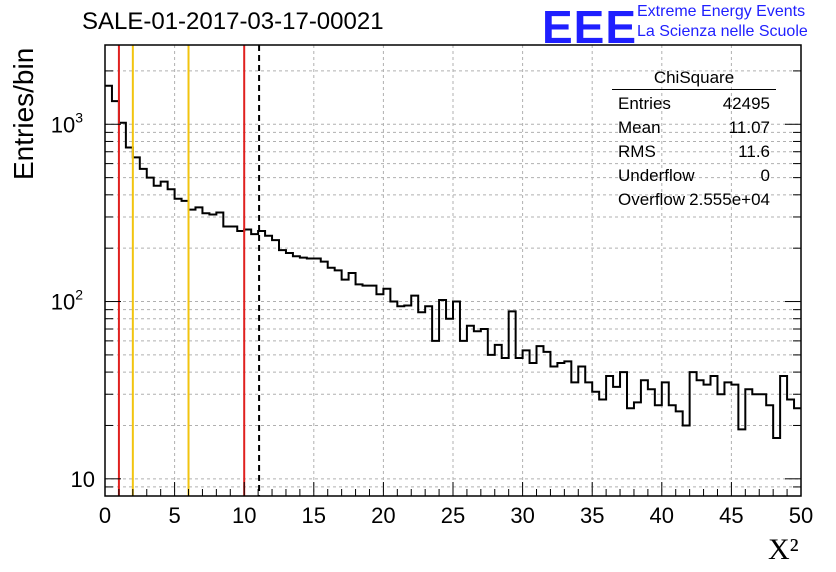 Image resolution: width=836 pixels, height=572 pixels. What do you see at coordinates (233, 21) in the screenshot?
I see `chart-title: SALE-01-2017-03-17-00021` at bounding box center [233, 21].